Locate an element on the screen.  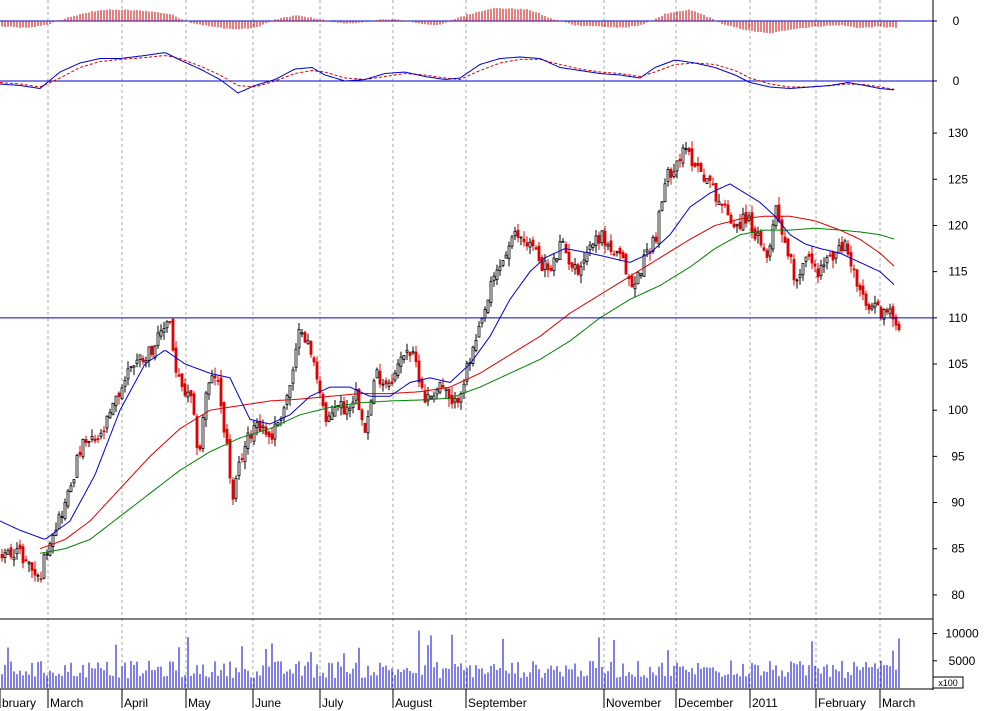
volume-tick-label: 5000 is located at coordinates (962, 661).